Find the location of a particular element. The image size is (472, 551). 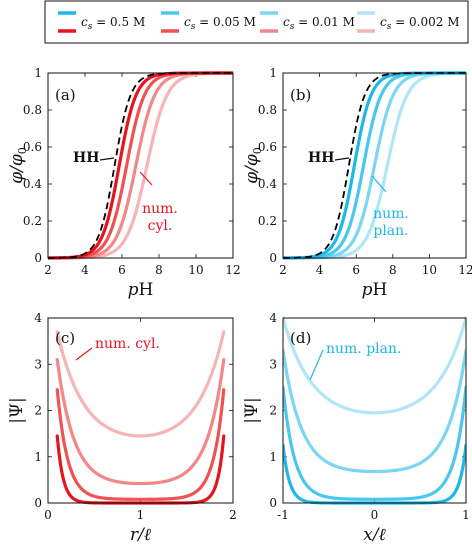

x-axis-label: x/ℓ is located at coordinates (374, 535).